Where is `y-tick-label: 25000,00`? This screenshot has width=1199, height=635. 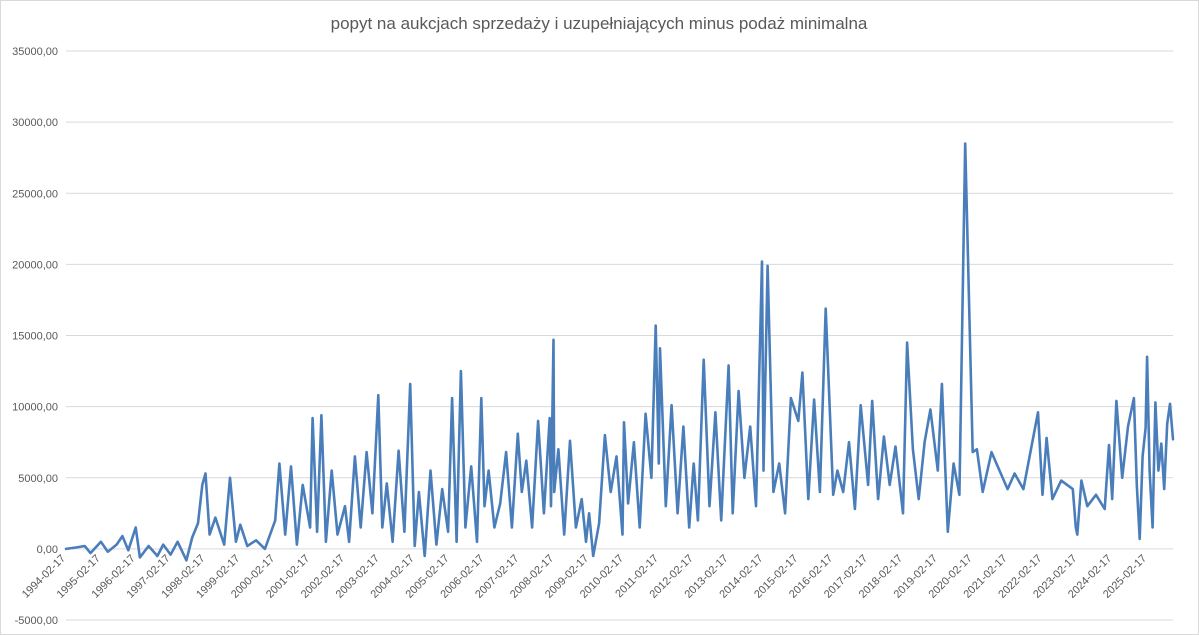 y-tick-label: 25000,00 is located at coordinates (35, 194).